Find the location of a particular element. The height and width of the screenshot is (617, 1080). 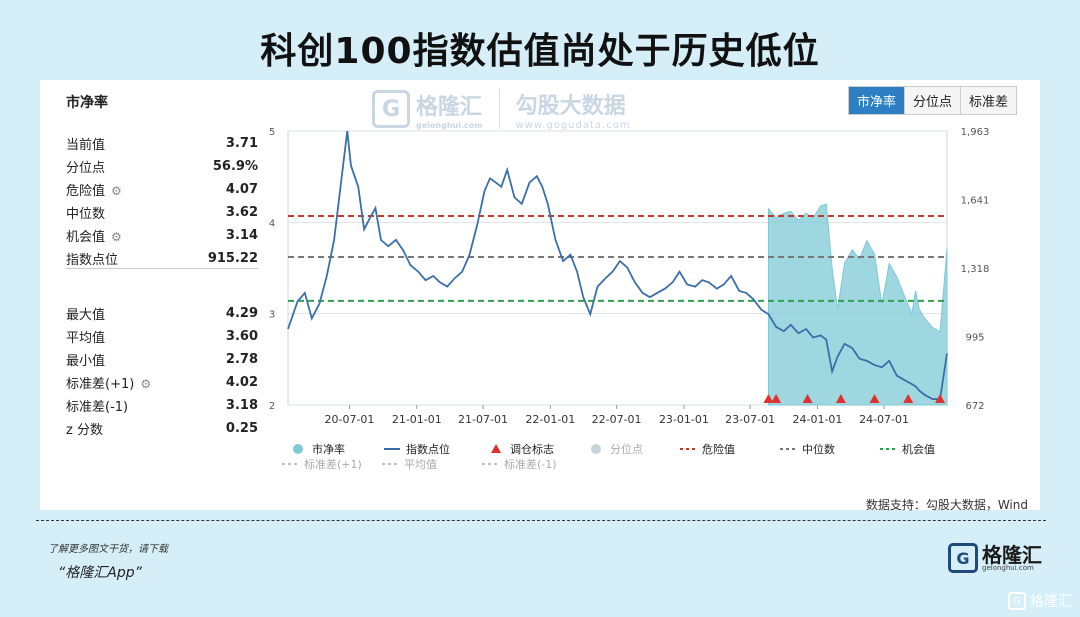

stat-label-text: 机会值 is located at coordinates (86, 237).